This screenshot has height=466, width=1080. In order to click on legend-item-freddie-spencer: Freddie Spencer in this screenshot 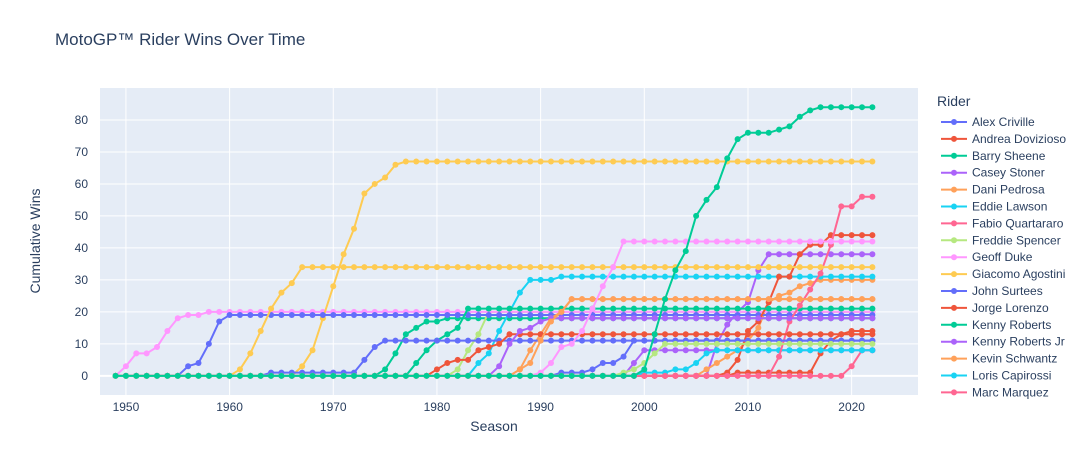, I will do `click(1001, 240)`.